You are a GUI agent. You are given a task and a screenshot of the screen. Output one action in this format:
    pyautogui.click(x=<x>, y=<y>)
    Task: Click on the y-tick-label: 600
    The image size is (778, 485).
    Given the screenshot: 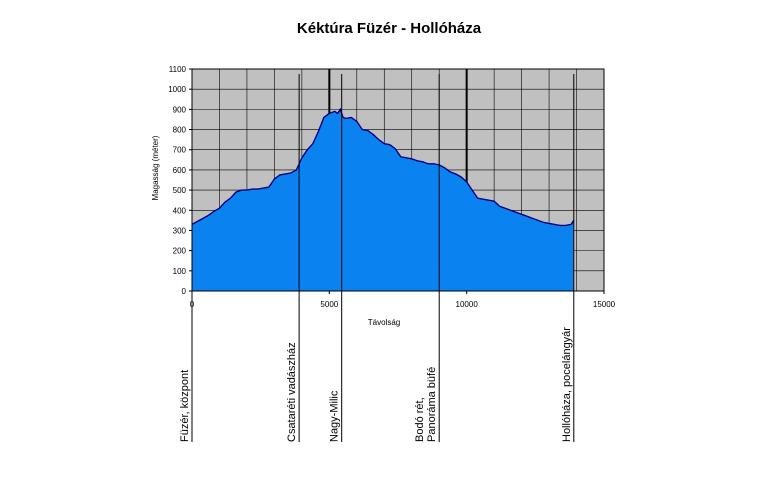 What is the action you would take?
    pyautogui.click(x=180, y=170)
    